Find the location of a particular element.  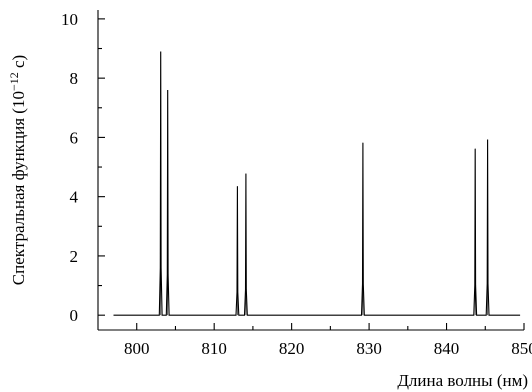

y-tick-label: 4 is located at coordinates (74, 197).